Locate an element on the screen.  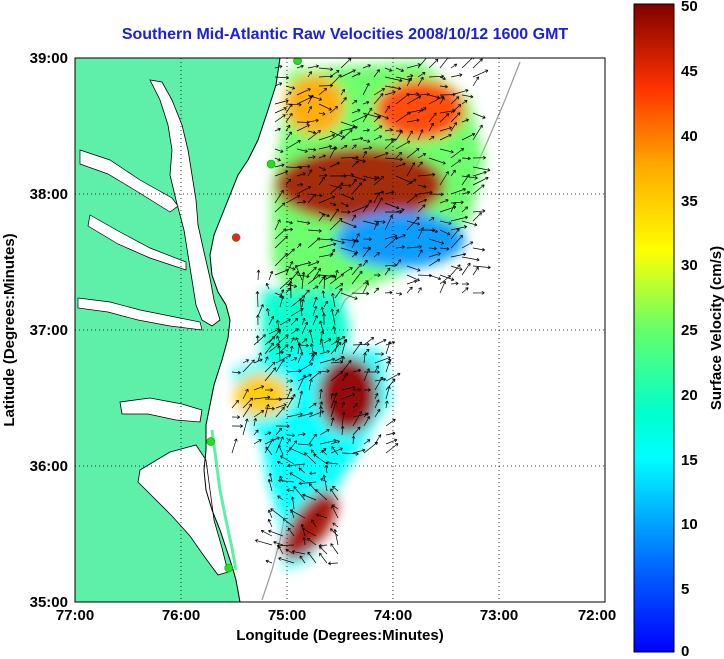
river-james is located at coordinates (140, 314).